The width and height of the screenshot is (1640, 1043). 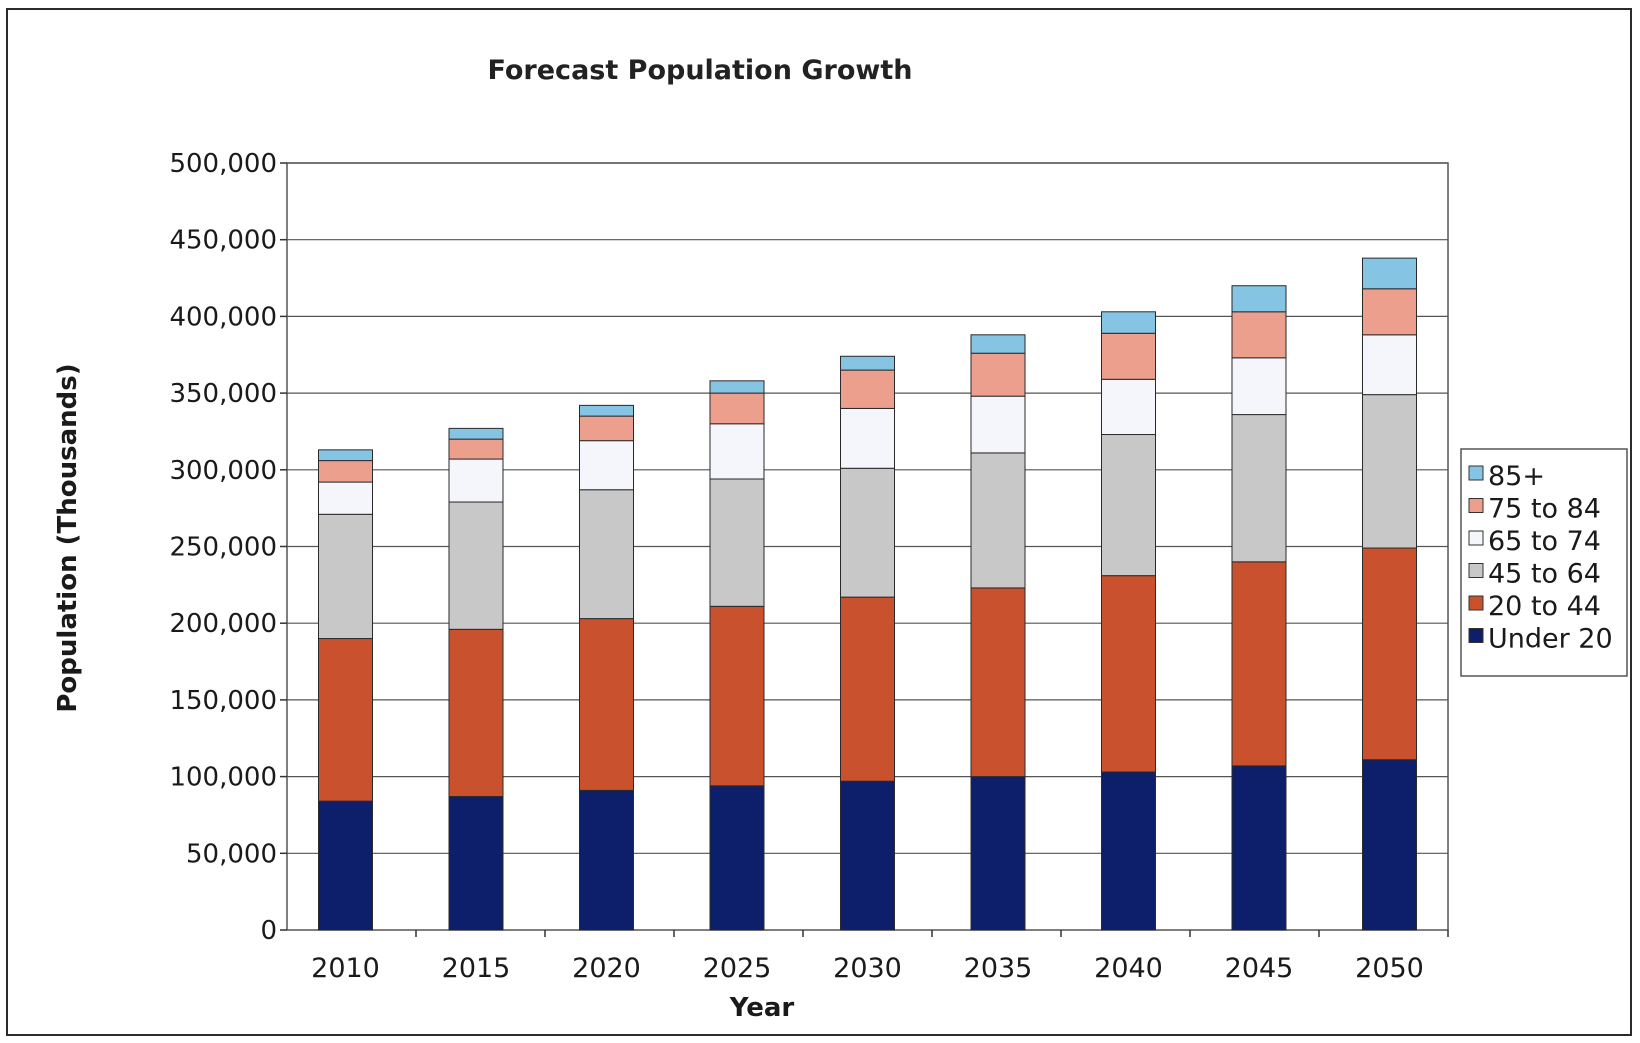 I want to click on legend-label: 75 to 84, so click(x=1544, y=509).